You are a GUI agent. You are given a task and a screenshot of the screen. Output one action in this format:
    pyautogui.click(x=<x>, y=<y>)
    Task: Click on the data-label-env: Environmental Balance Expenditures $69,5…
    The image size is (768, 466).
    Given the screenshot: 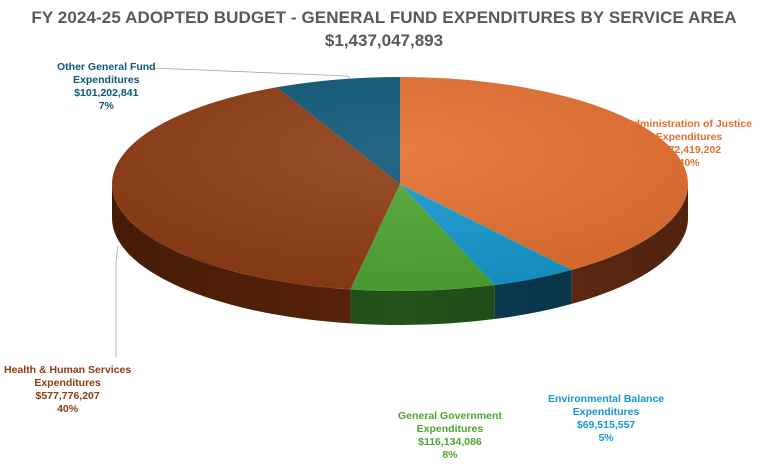 What is the action you would take?
    pyautogui.click(x=606, y=419)
    